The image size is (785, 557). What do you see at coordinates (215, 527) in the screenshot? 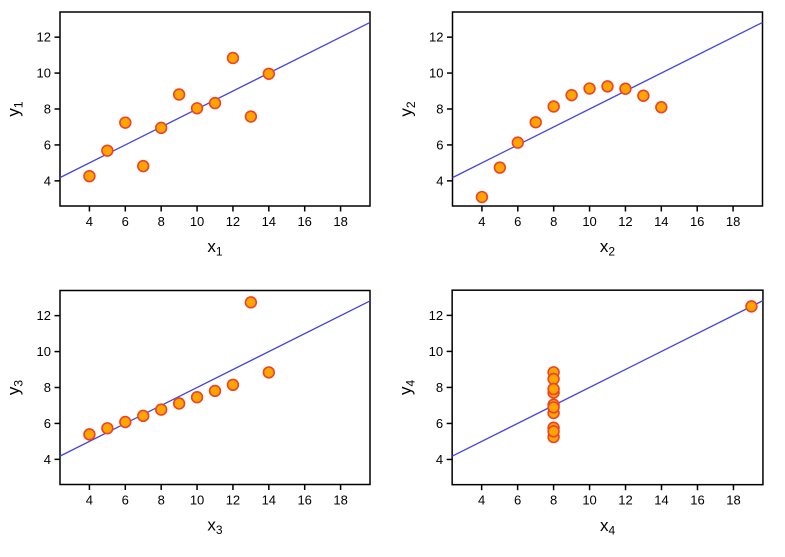
I see `x-axis-label: x3` at bounding box center [215, 527].